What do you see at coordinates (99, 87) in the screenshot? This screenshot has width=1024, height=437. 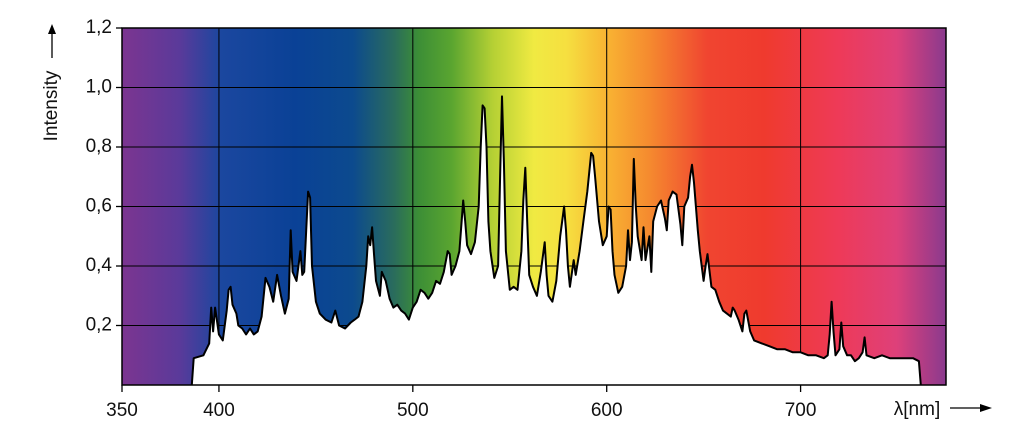 I see `y-tick-label: 1,0` at bounding box center [99, 87].